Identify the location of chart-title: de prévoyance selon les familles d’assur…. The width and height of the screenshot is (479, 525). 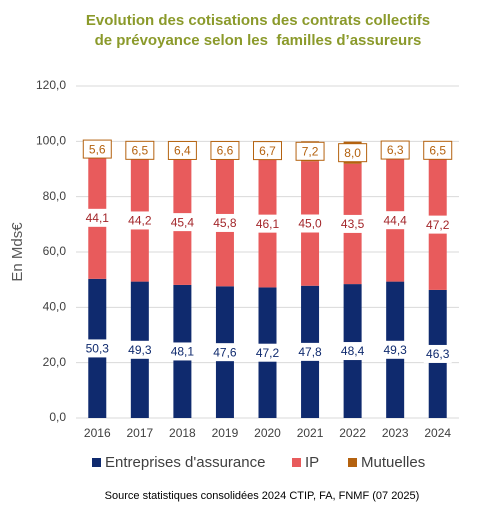
(258, 40).